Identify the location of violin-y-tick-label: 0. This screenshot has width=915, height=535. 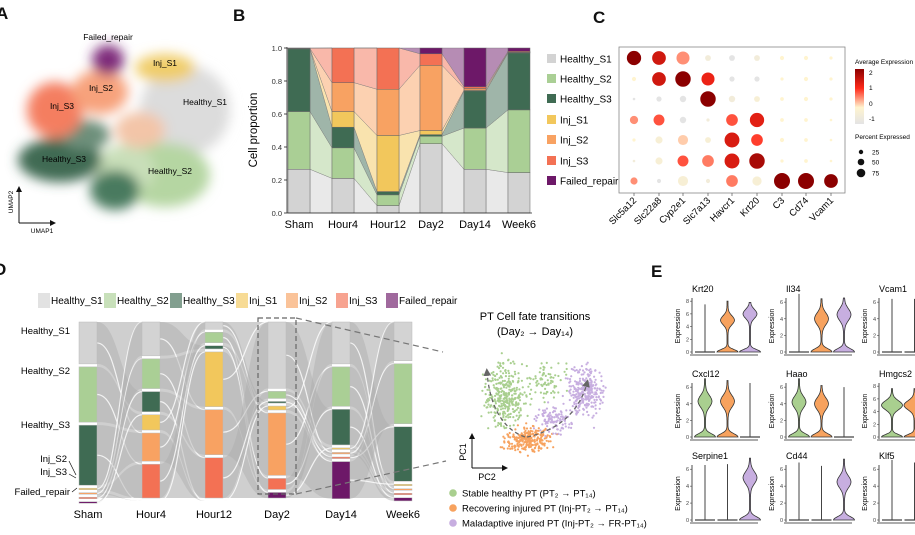
(687, 438).